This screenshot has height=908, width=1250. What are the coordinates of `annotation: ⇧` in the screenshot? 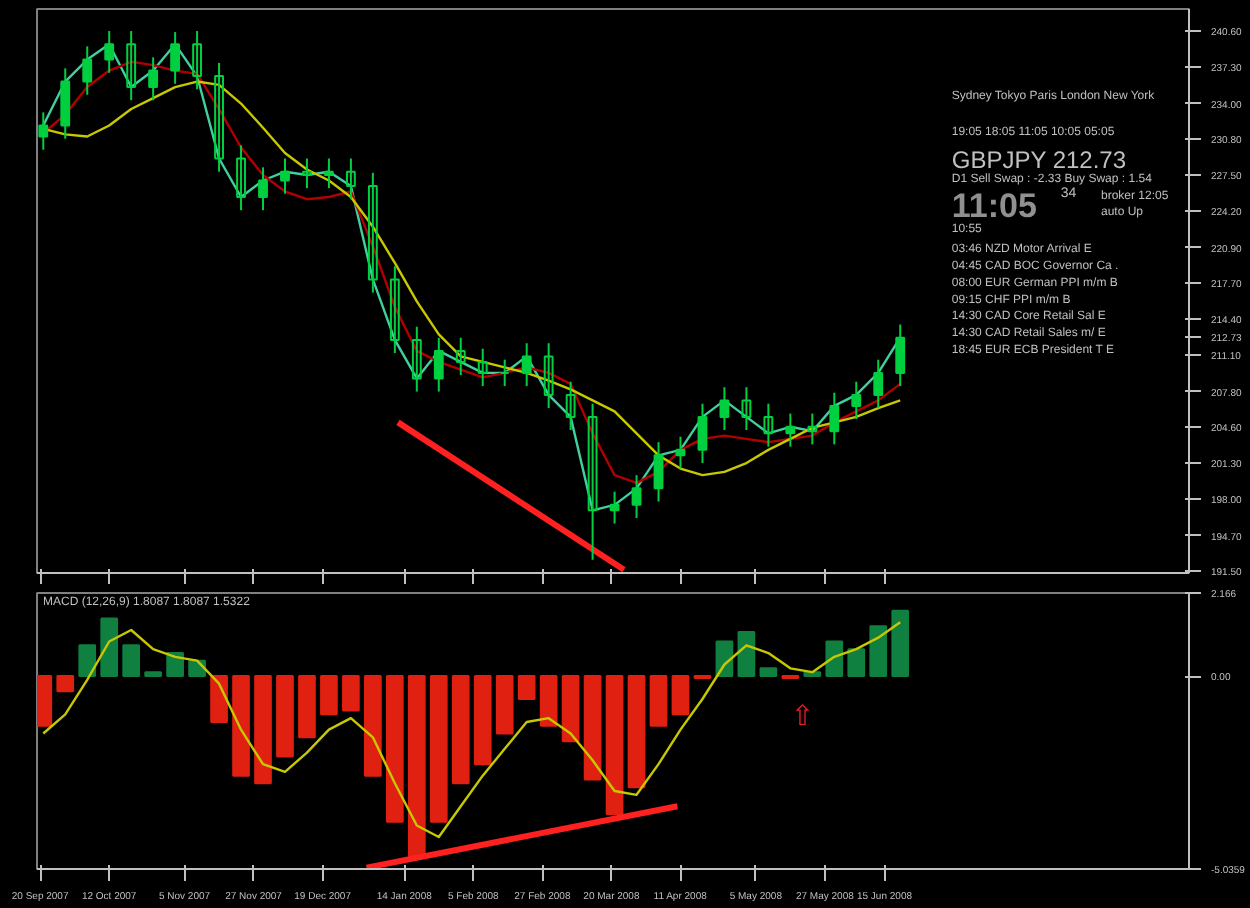 It's located at (802, 717).